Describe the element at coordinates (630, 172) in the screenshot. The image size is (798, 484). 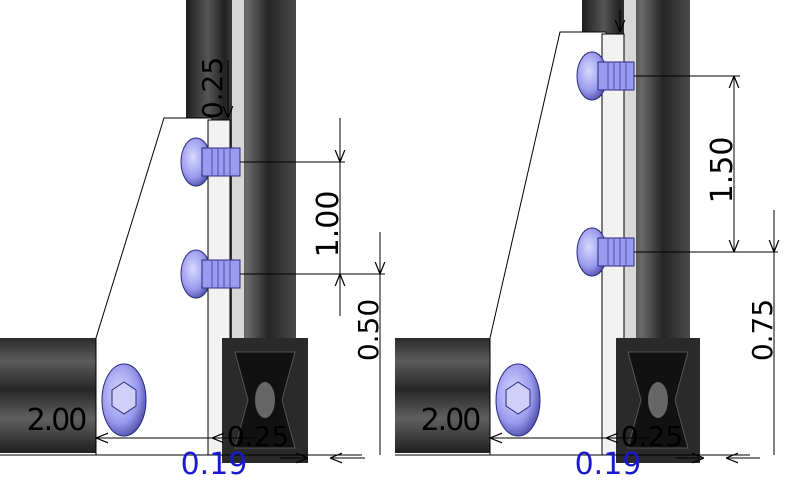
I see `extrusion-slot` at that location.